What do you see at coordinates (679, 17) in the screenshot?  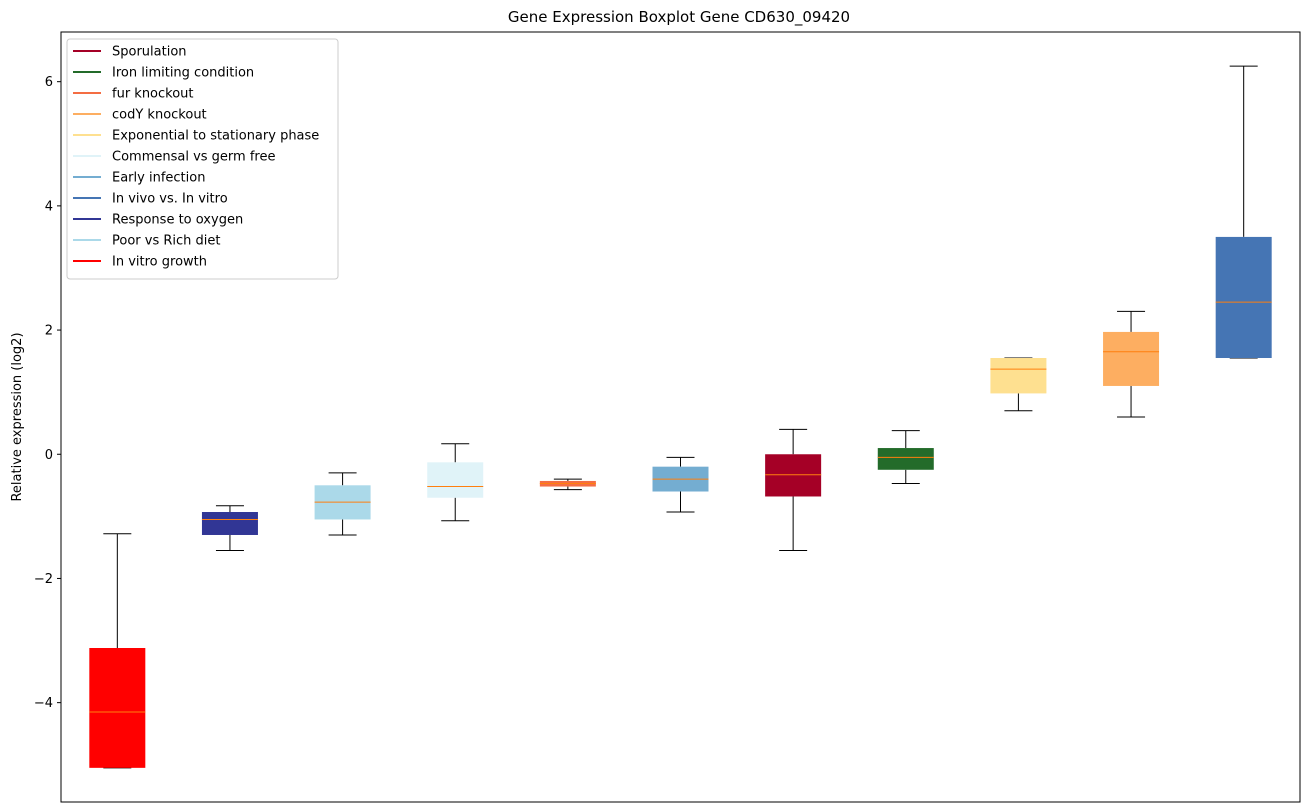 I see `chart-title: Gene Expression Boxplot Gene CD630_09420` at bounding box center [679, 17].